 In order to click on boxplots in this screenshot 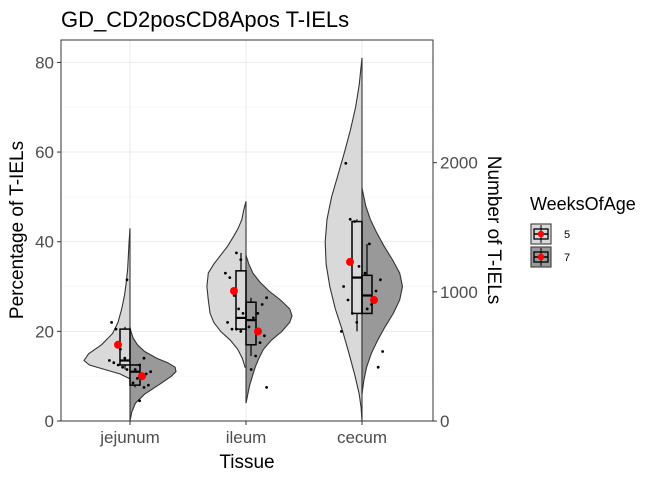, I will do `click(246, 303)`.